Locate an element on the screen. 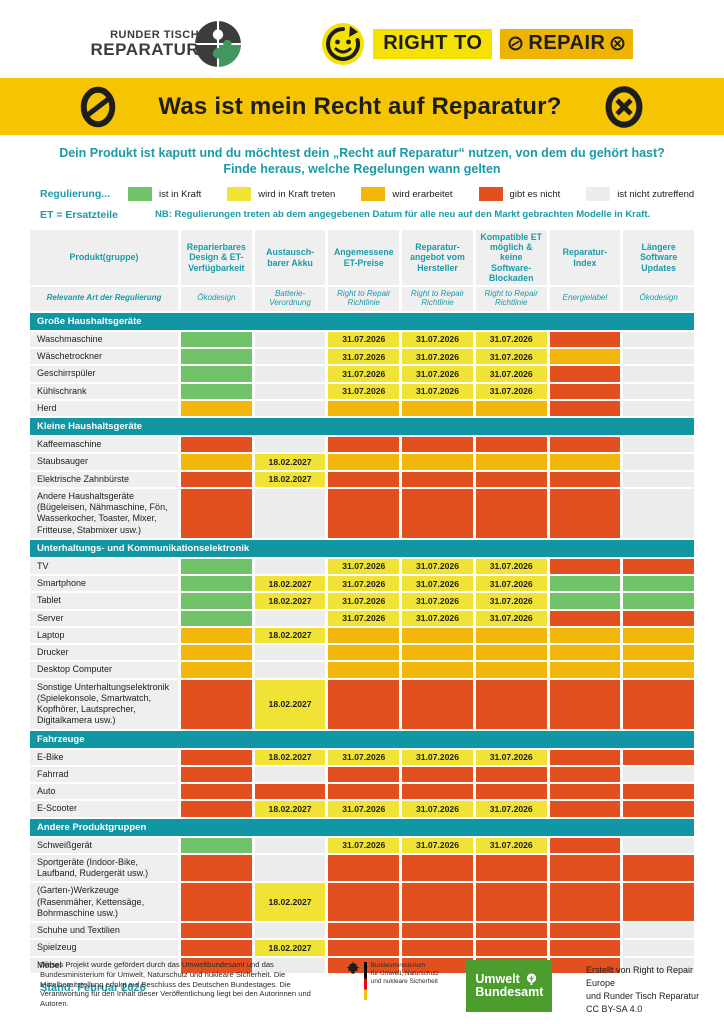 The width and height of the screenshot is (724, 1024). subheader-7: Ökodesign is located at coordinates (658, 298).